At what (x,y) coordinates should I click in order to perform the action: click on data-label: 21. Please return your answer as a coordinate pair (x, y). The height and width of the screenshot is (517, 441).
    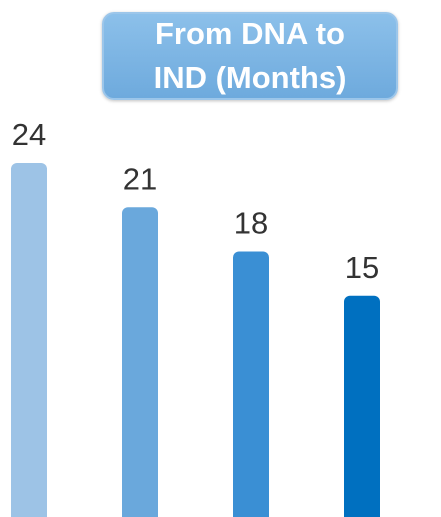
    Looking at the image, I should click on (140, 178).